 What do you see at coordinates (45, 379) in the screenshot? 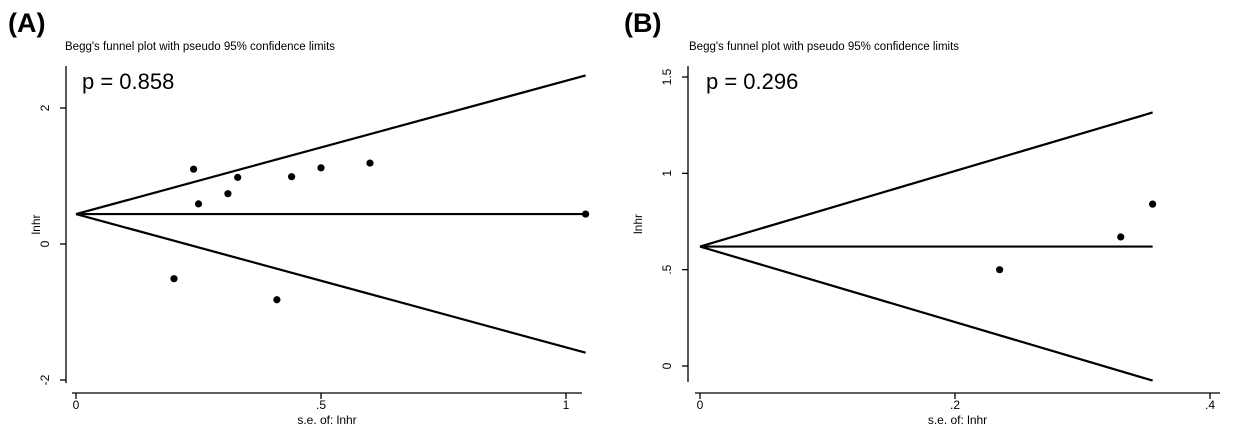
I see `y-tick-label: -2` at bounding box center [45, 379].